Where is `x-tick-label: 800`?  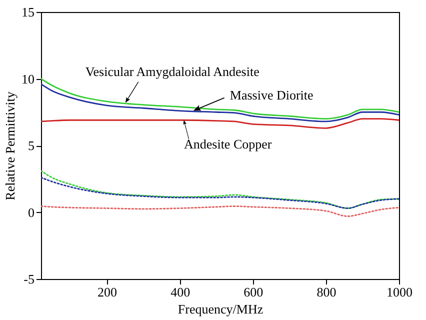 x-tick-label: 800 is located at coordinates (326, 292).